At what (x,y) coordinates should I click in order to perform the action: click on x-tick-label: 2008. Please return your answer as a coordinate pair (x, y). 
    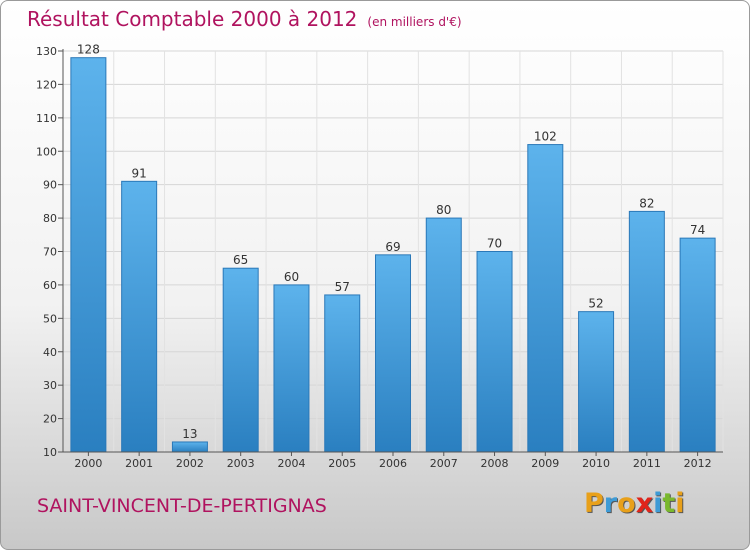
    Looking at the image, I should click on (495, 463).